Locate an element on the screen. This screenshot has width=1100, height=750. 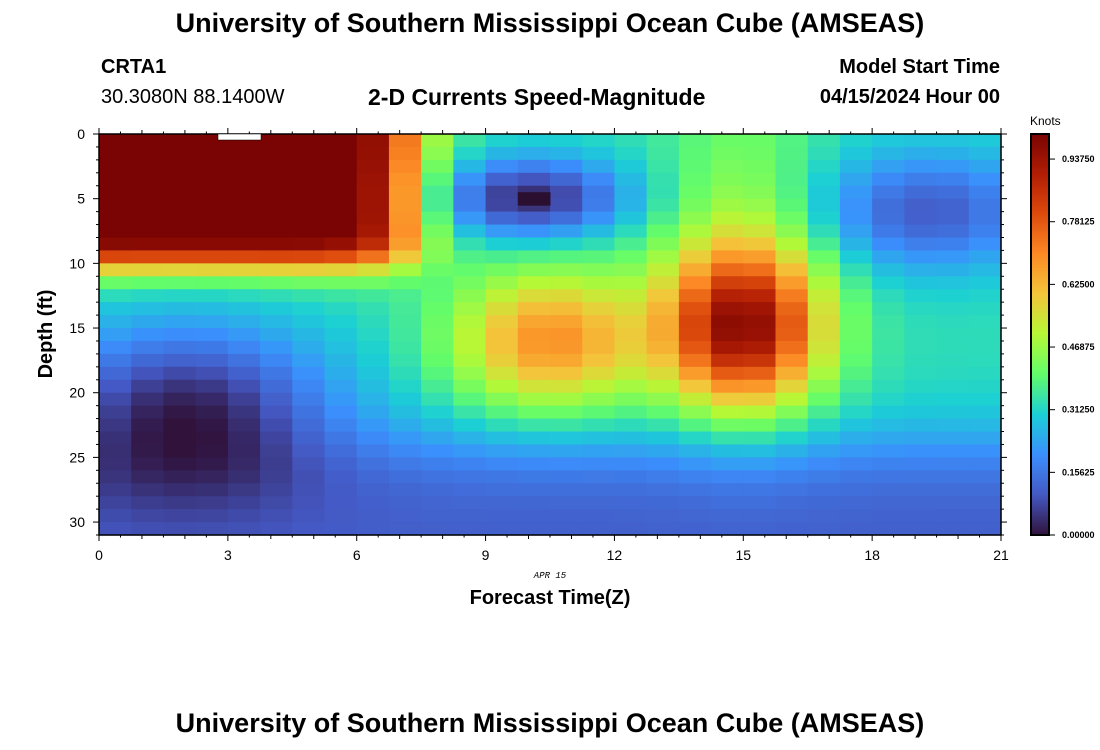
x-tick-label: 0 is located at coordinates (99, 555).